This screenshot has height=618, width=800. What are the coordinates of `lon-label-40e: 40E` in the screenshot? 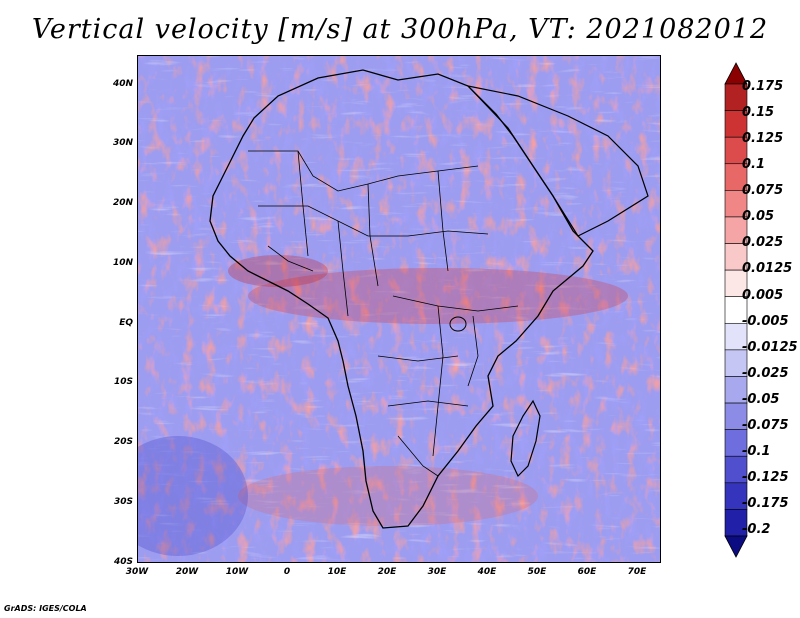 It's located at (487, 572).